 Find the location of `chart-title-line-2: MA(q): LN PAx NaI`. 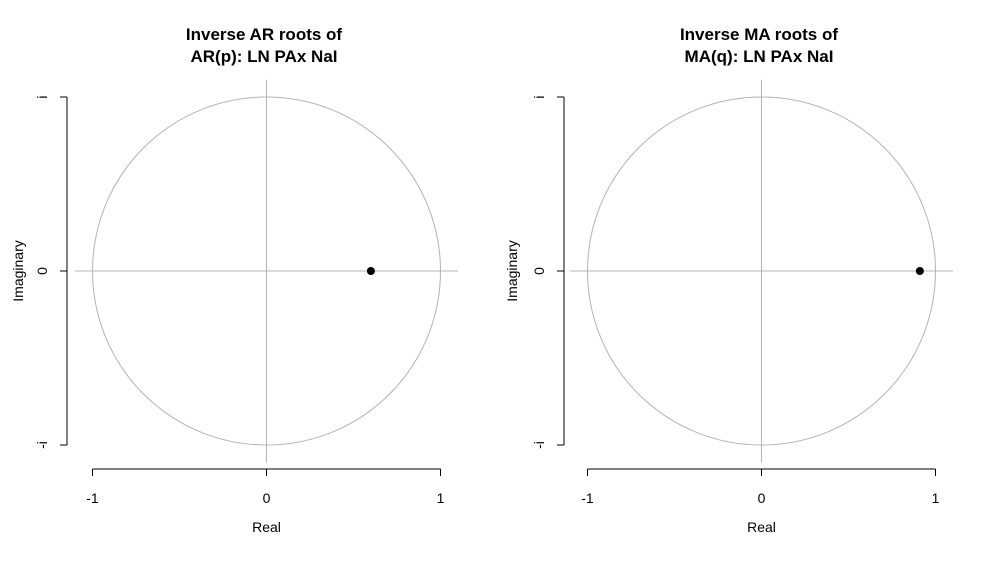

chart-title-line-2: MA(q): LN PAx NaI is located at coordinates (759, 56).